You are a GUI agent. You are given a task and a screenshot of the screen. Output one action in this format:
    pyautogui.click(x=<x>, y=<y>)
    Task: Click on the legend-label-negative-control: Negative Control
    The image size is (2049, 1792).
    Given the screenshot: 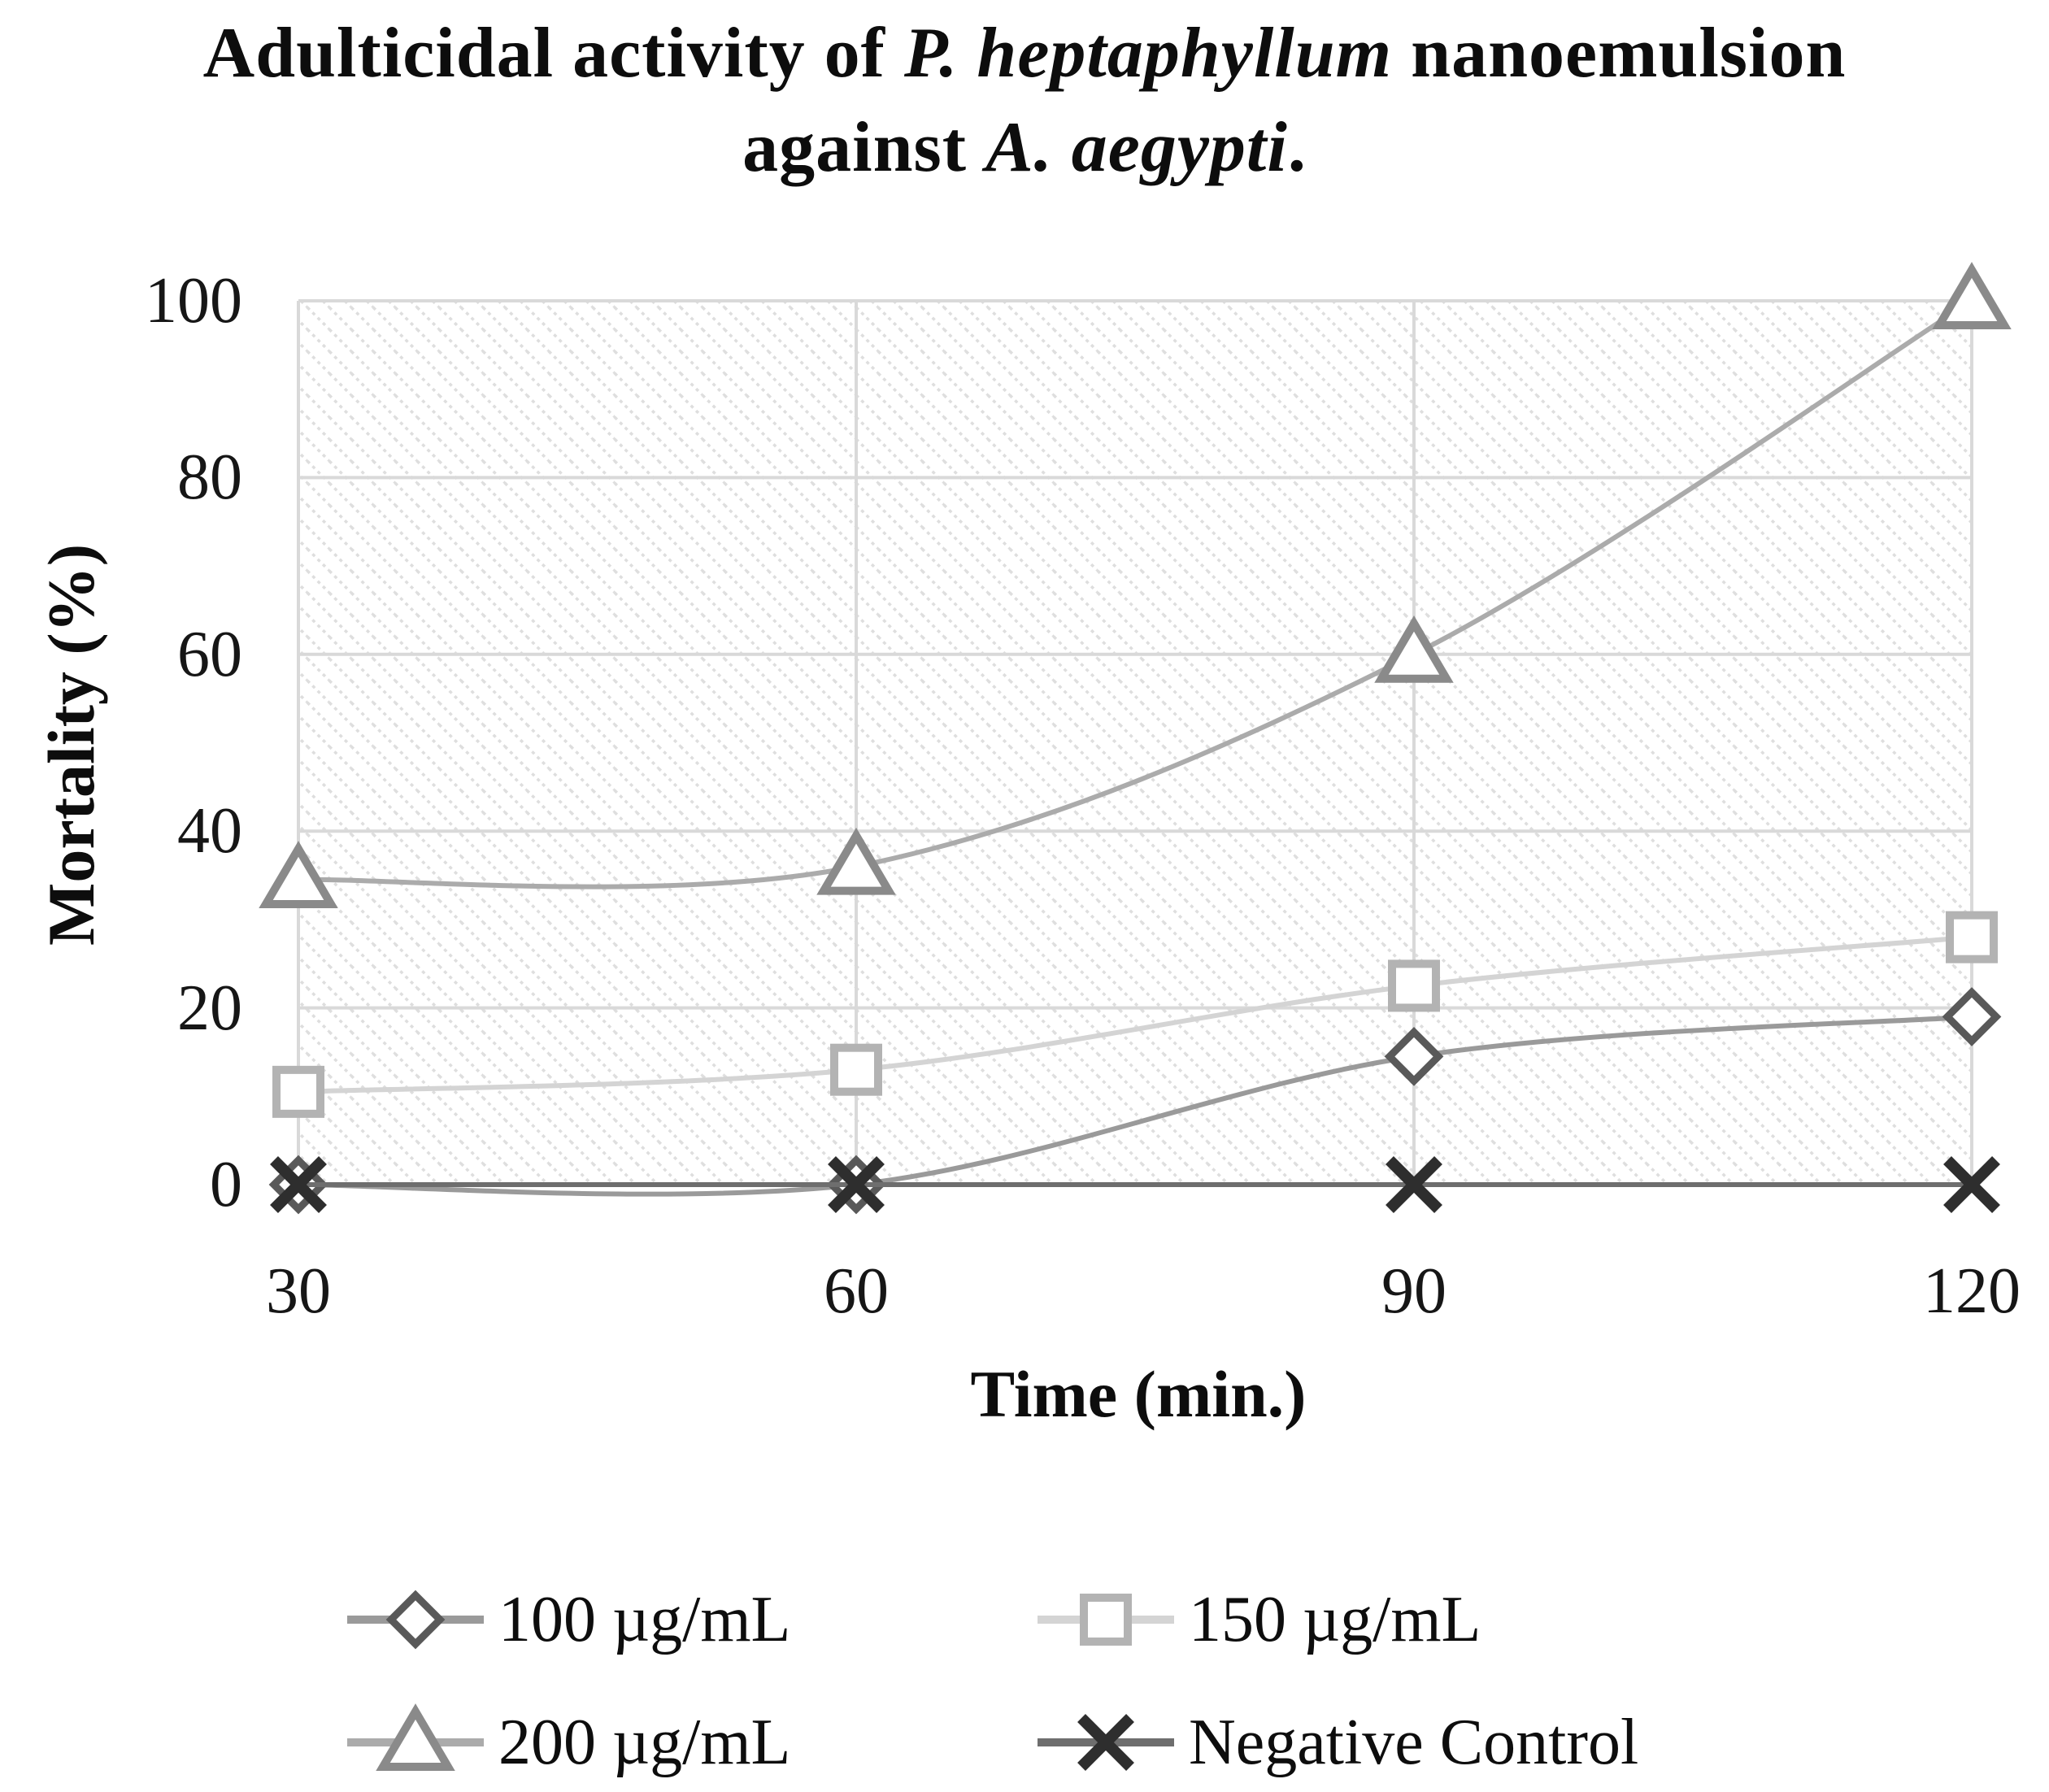 What is the action you would take?
    pyautogui.click(x=1414, y=1742)
    